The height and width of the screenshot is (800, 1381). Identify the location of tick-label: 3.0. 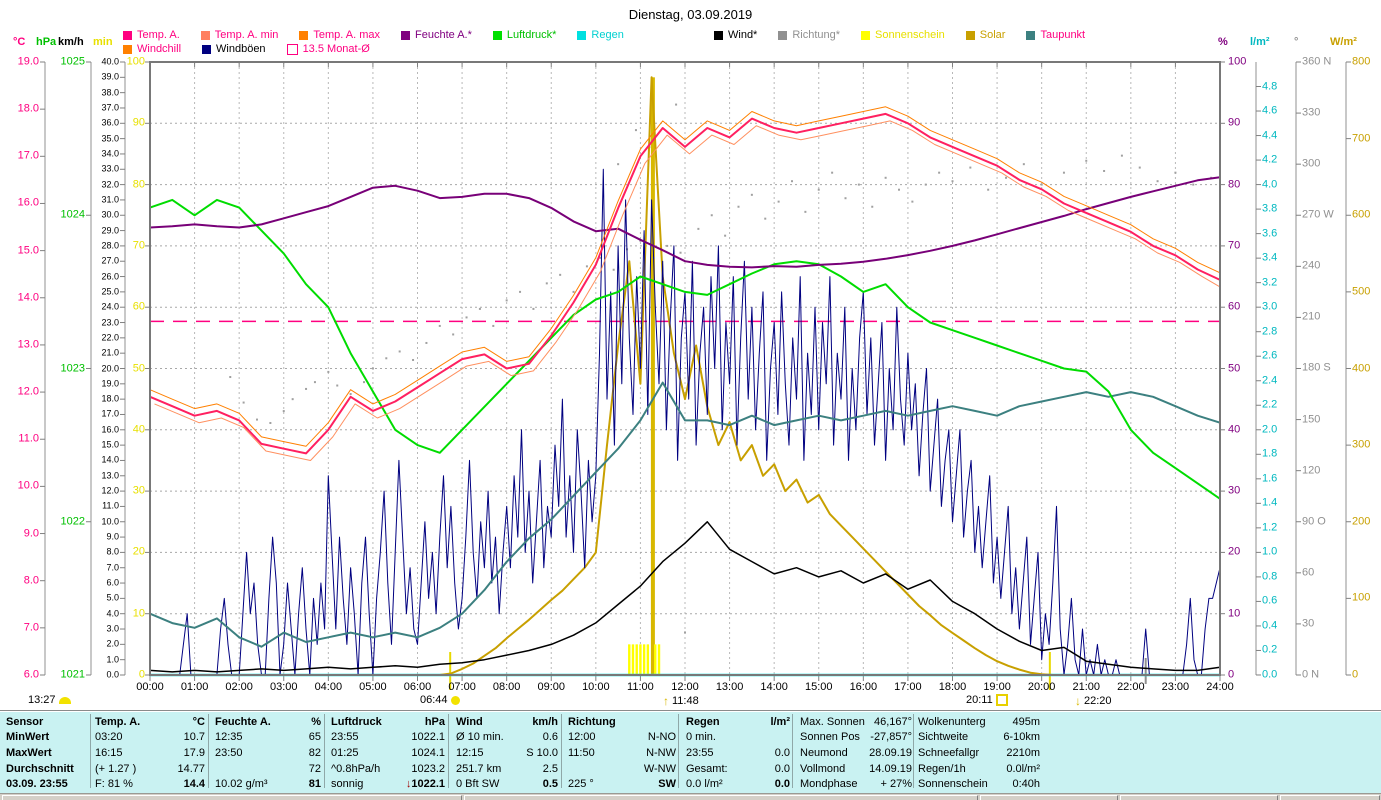
(112, 628).